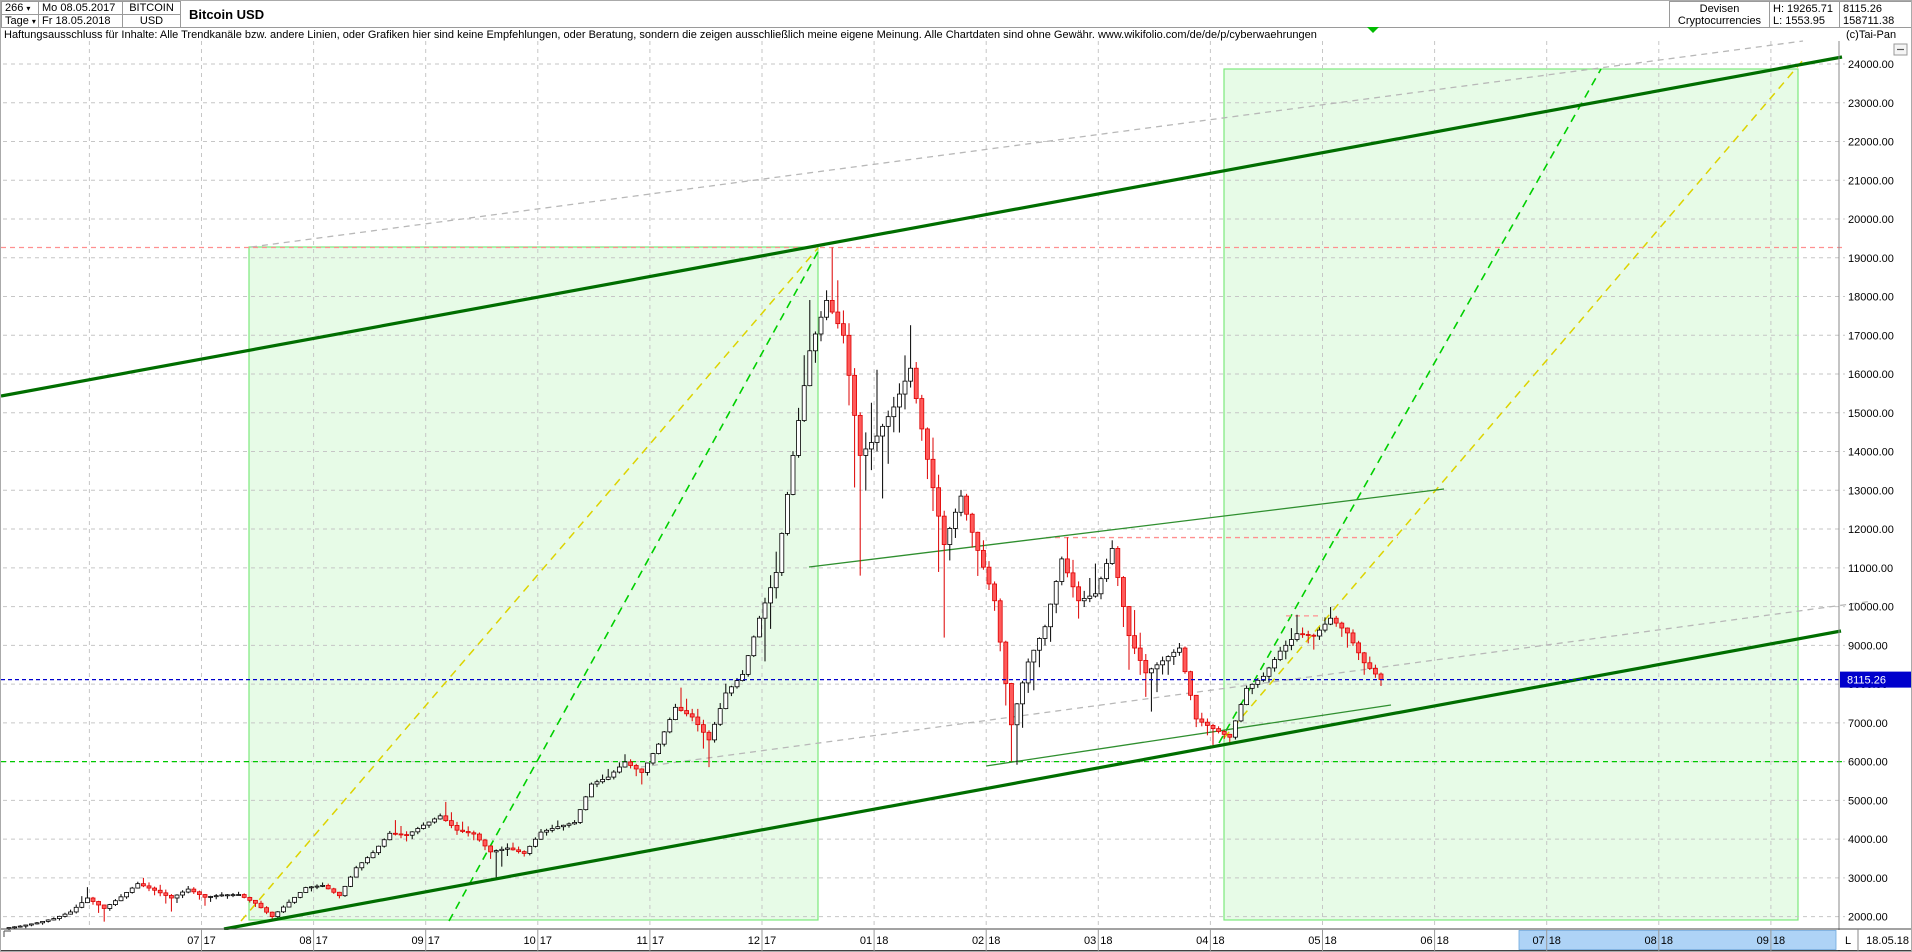  Describe the element at coordinates (1106, 941) in the screenshot. I see `x-axis-label: 18` at that location.